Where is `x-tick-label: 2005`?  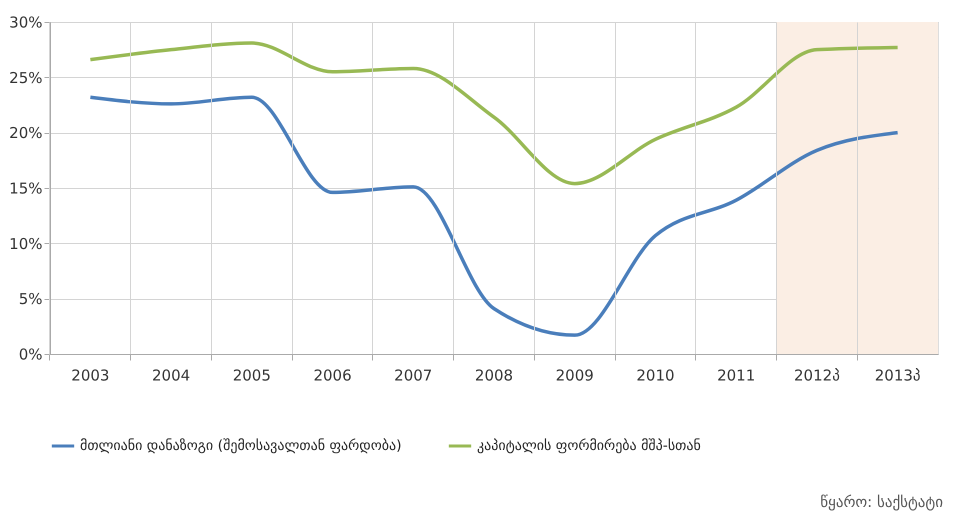
x-tick-label: 2005 is located at coordinates (251, 375).